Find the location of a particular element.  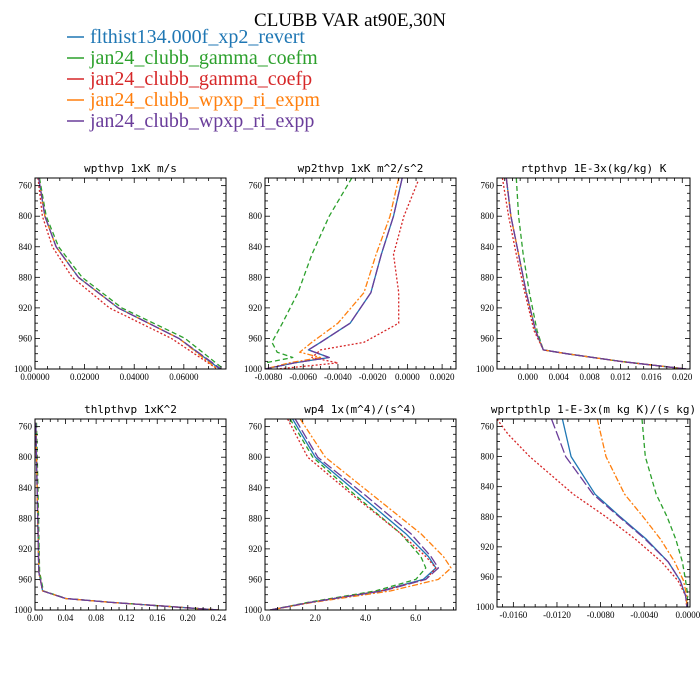

x-tick-label: 6.0 is located at coordinates (416, 618).